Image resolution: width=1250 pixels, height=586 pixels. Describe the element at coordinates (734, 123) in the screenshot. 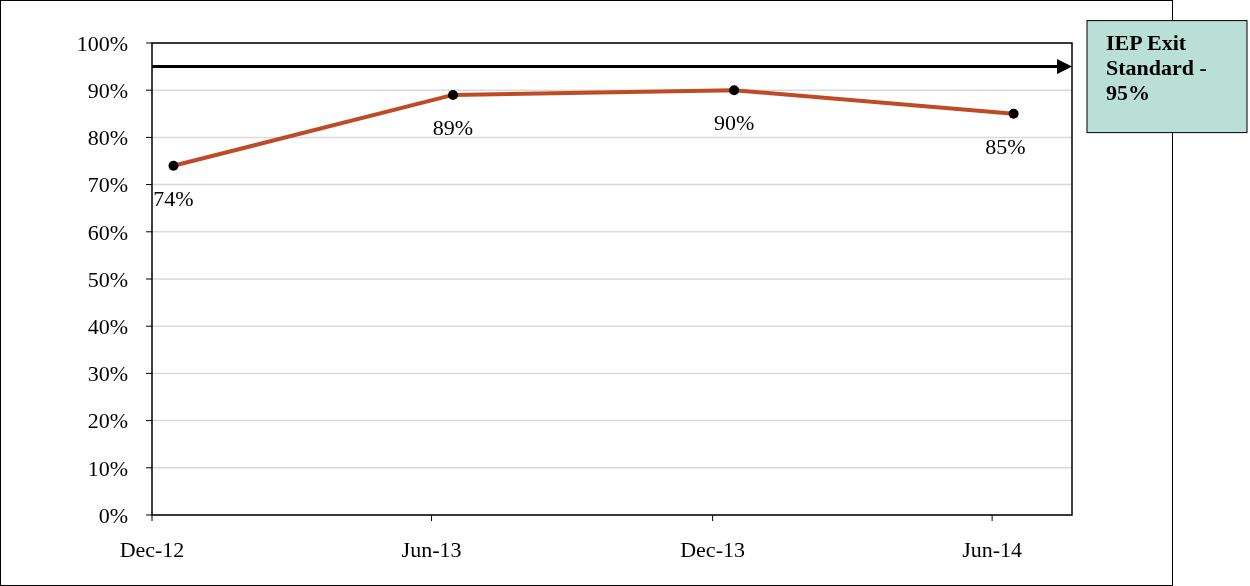

I see `text: 90%` at that location.